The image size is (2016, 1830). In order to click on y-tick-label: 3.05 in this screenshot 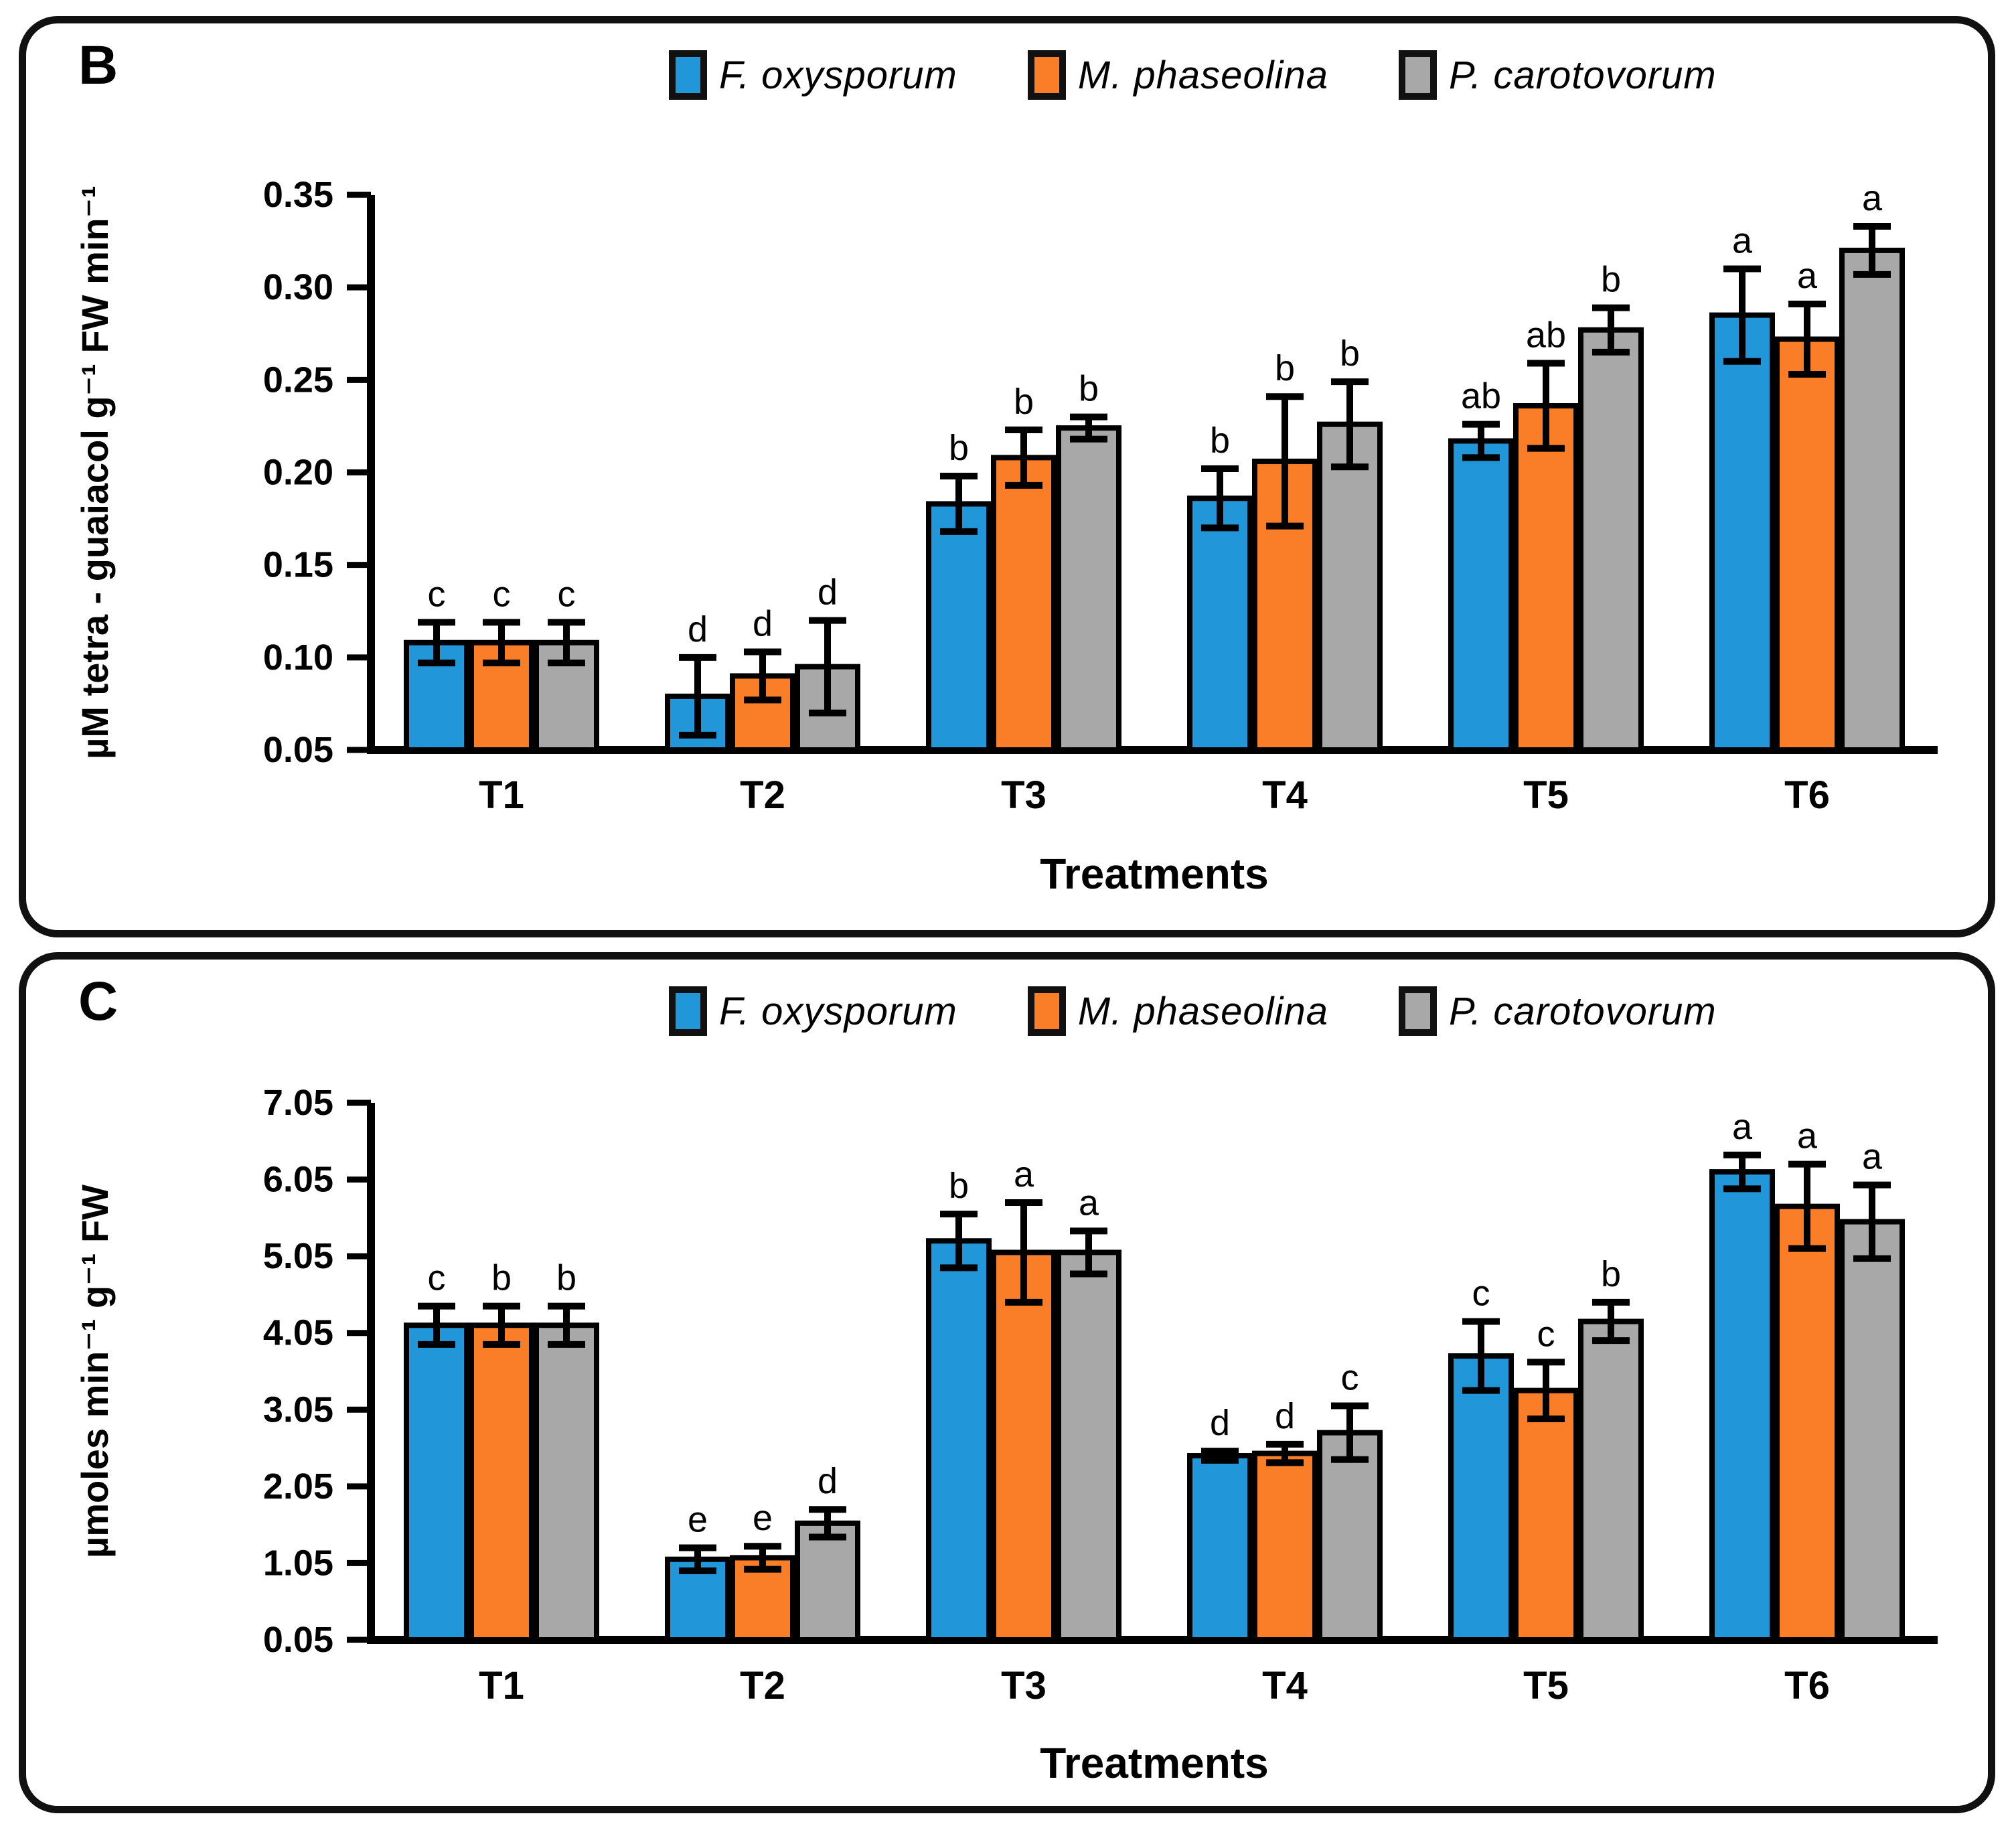, I will do `click(298, 1409)`.